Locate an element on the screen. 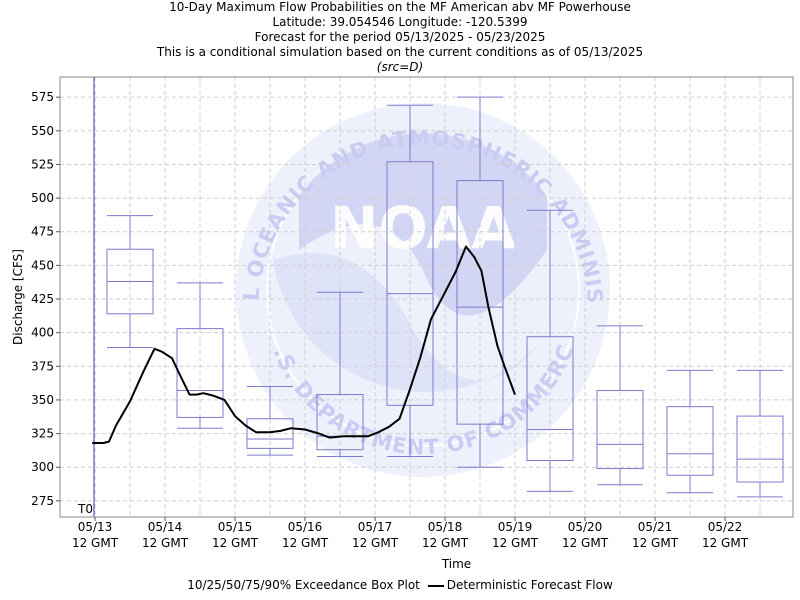 The image size is (800, 600). t0-label: T0 is located at coordinates (85, 509).